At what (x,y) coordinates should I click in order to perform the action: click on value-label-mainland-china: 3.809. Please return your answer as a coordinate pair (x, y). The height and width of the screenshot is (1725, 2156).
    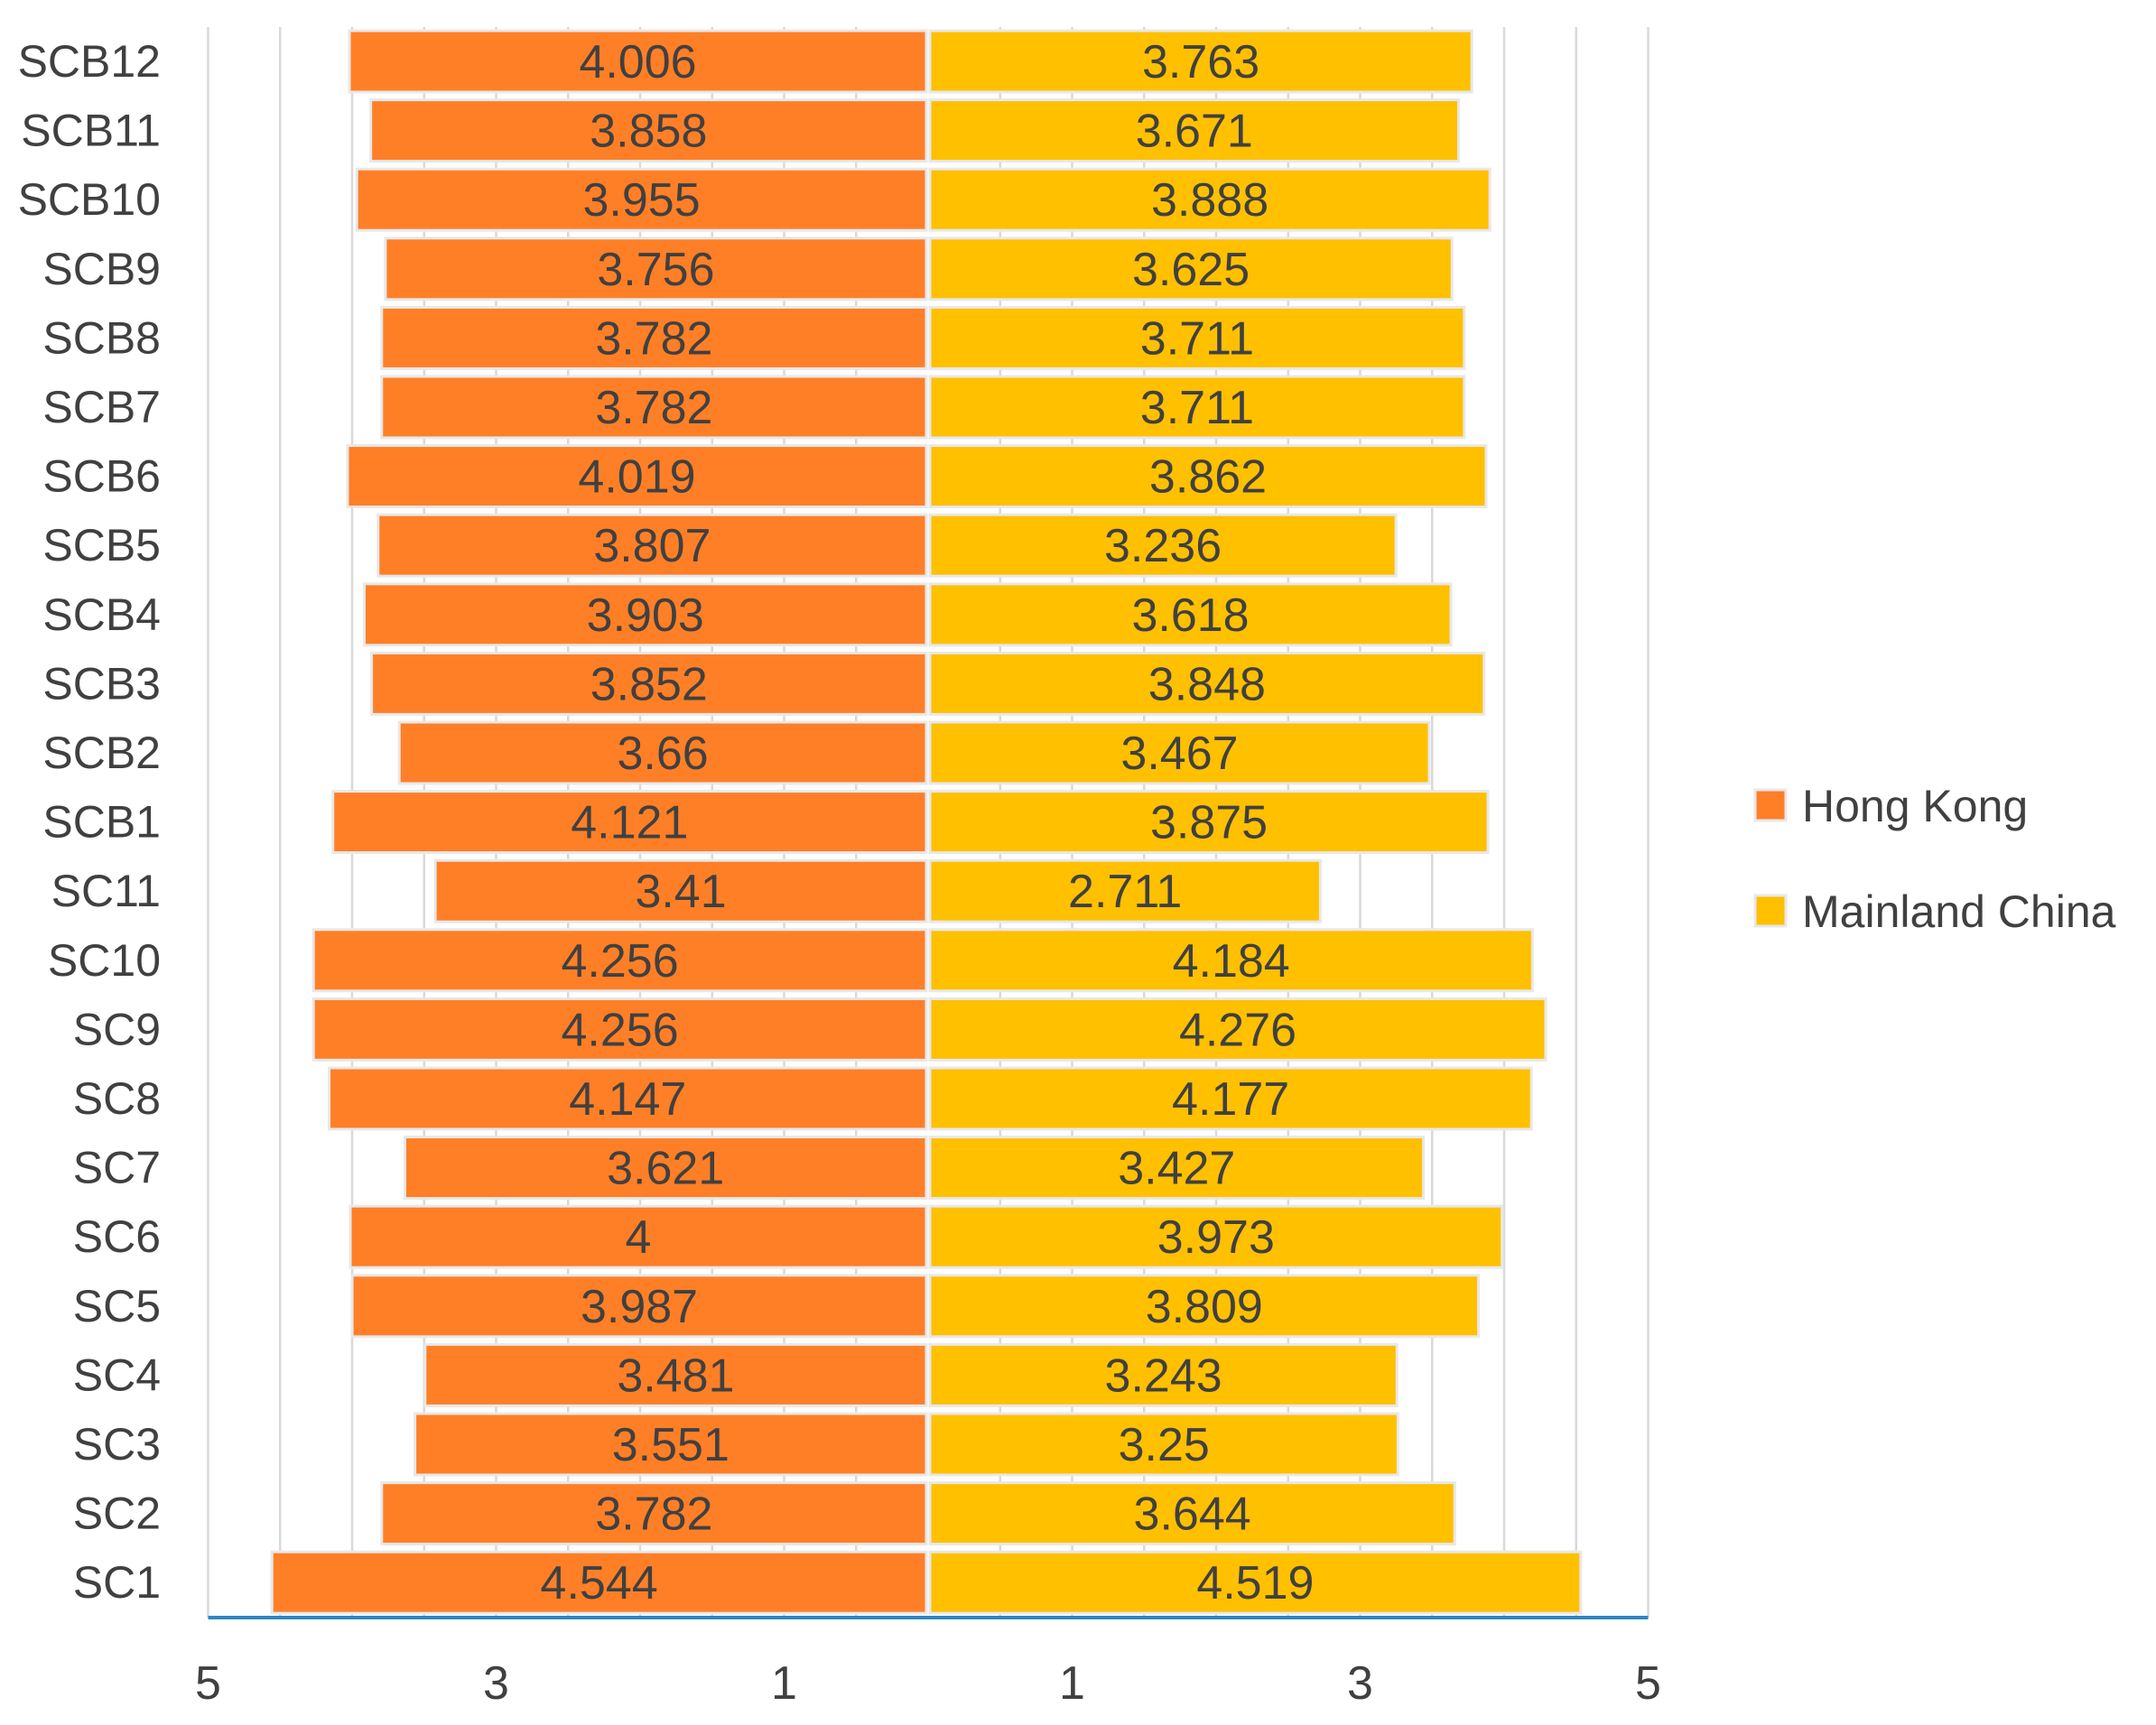
    Looking at the image, I should click on (1204, 1307).